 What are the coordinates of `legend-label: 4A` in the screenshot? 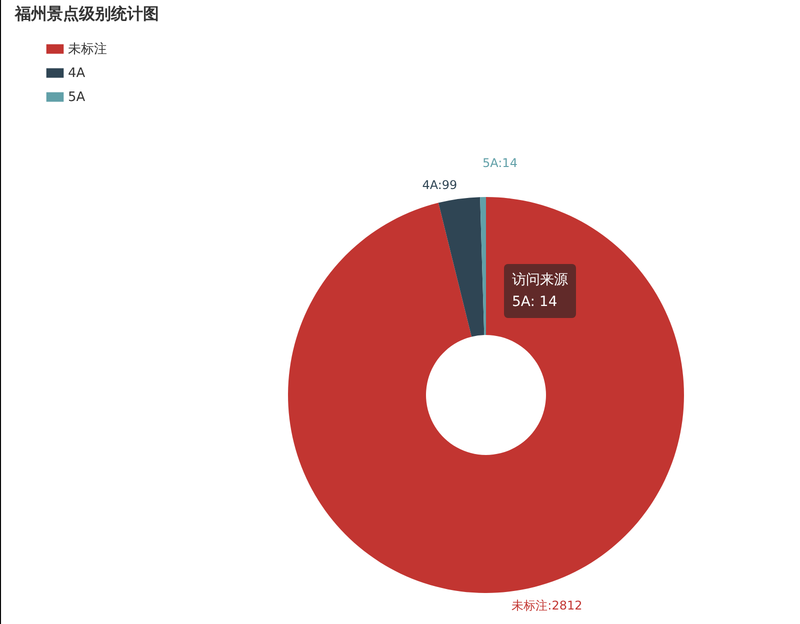 It's located at (77, 73).